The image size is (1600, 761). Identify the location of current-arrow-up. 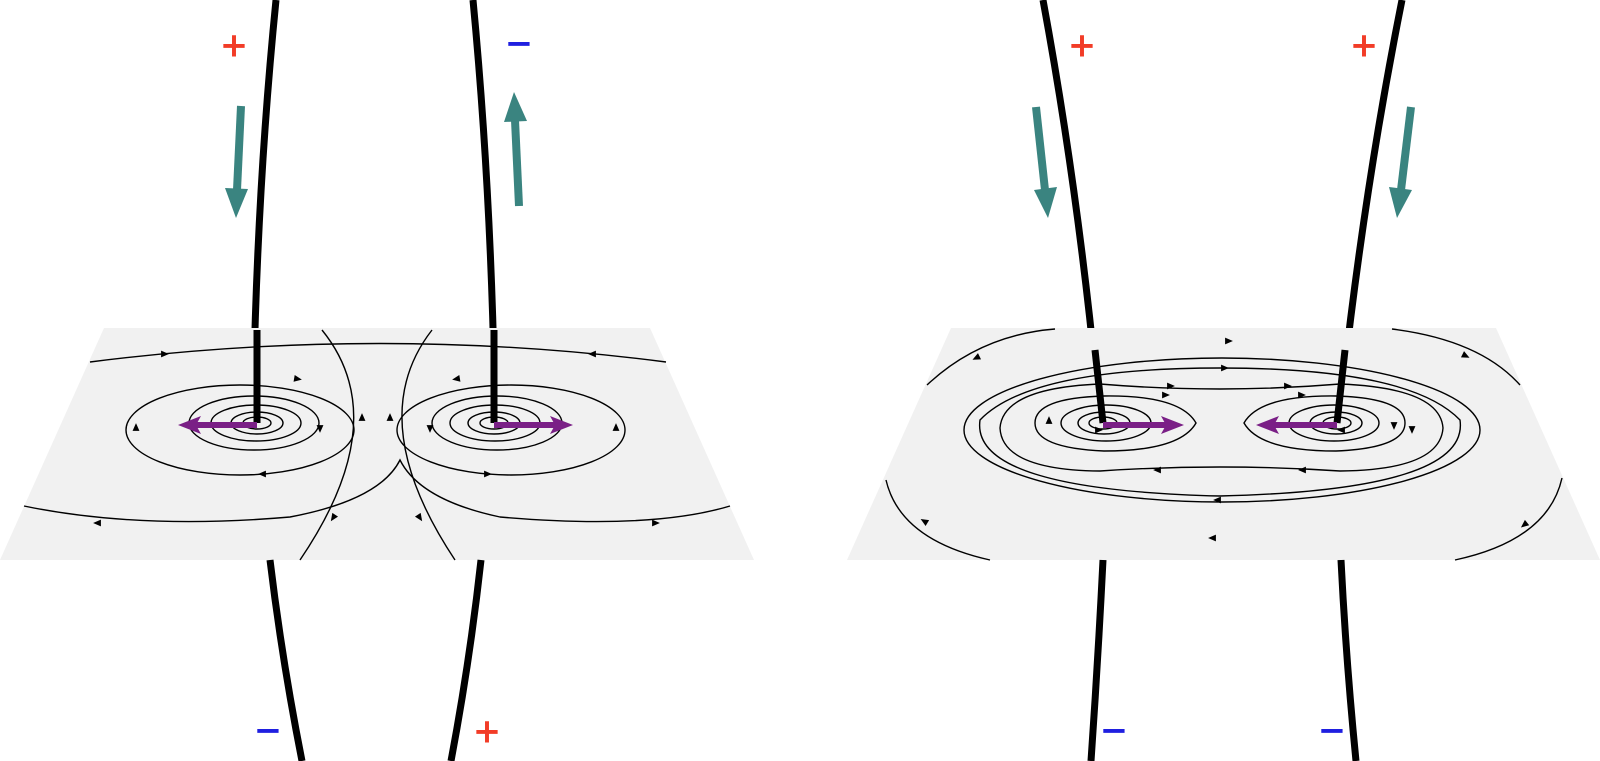
(515, 149).